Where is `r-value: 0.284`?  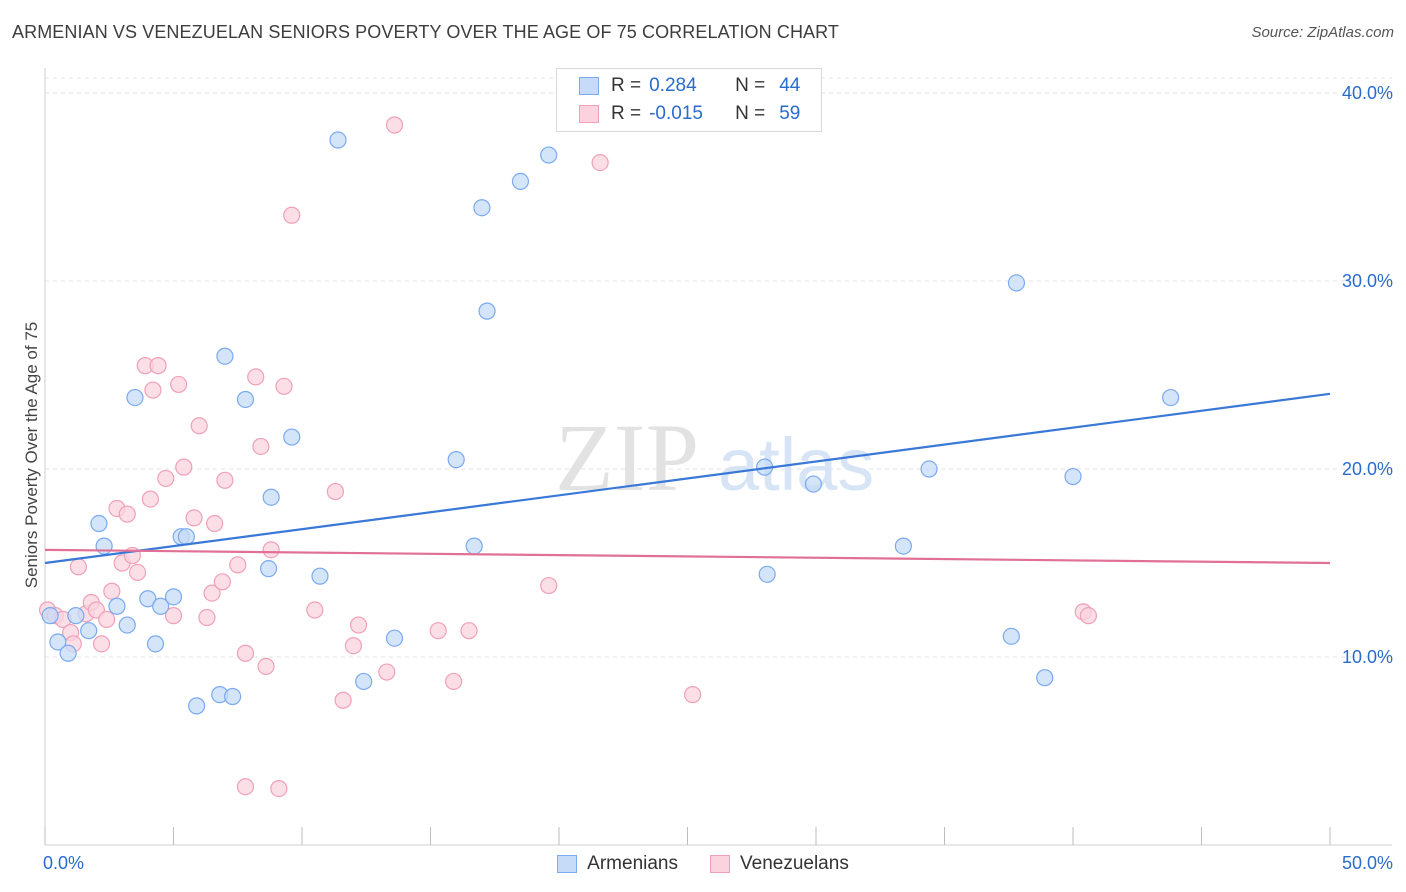
r-value: 0.284 is located at coordinates (673, 85).